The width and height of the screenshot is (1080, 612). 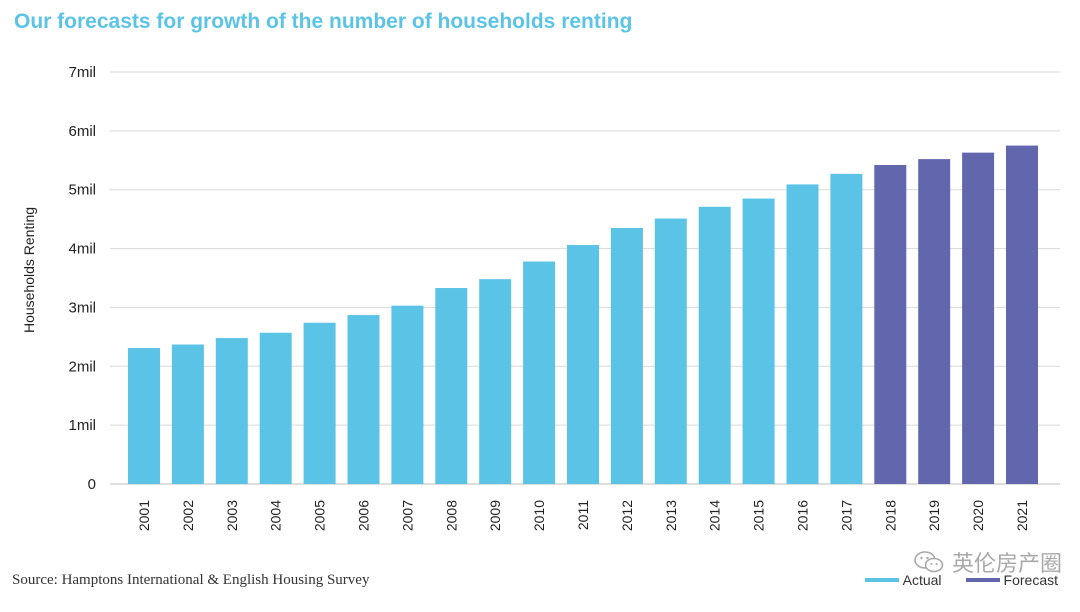 What do you see at coordinates (978, 515) in the screenshot?
I see `x-tick-label: 2020` at bounding box center [978, 515].